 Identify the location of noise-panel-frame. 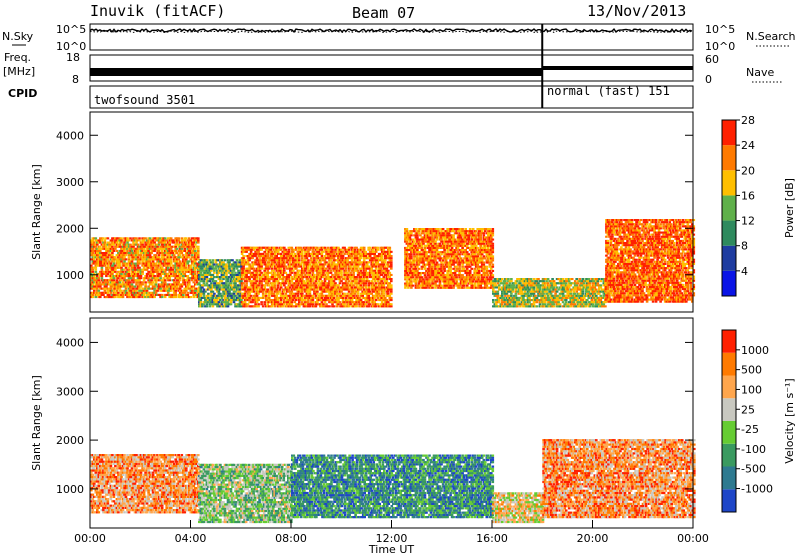
(391, 37).